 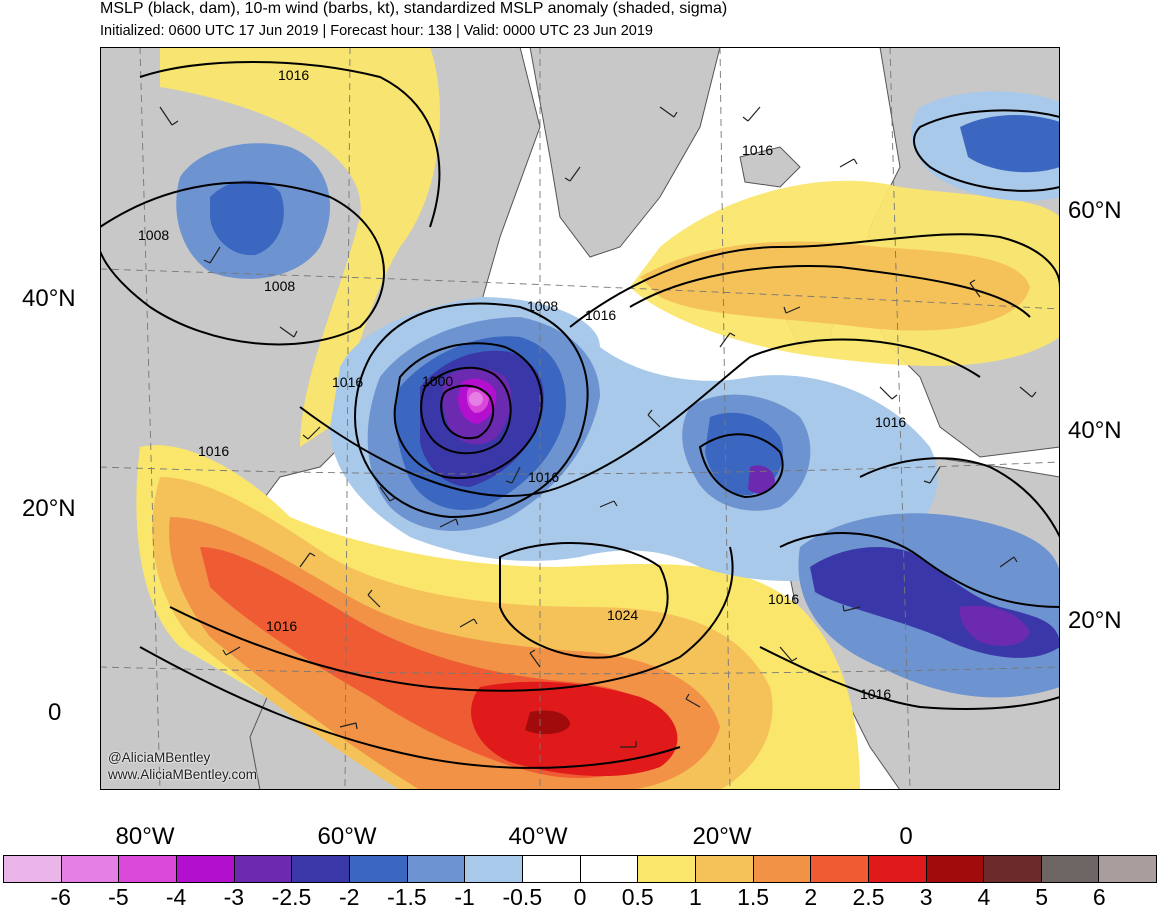 I want to click on colorbar-tick-label: -4, so click(x=176, y=897).